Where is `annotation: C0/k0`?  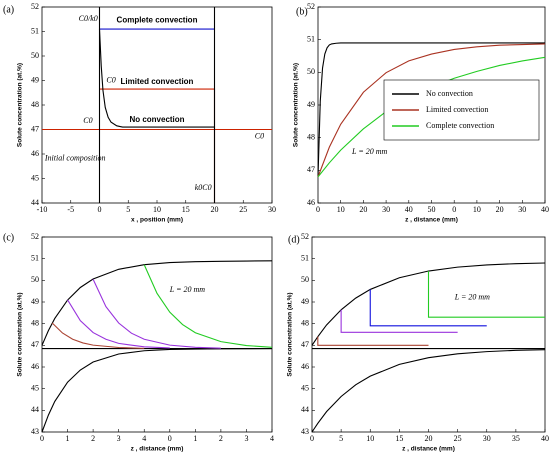 annotation: C0/k0 is located at coordinates (88, 18).